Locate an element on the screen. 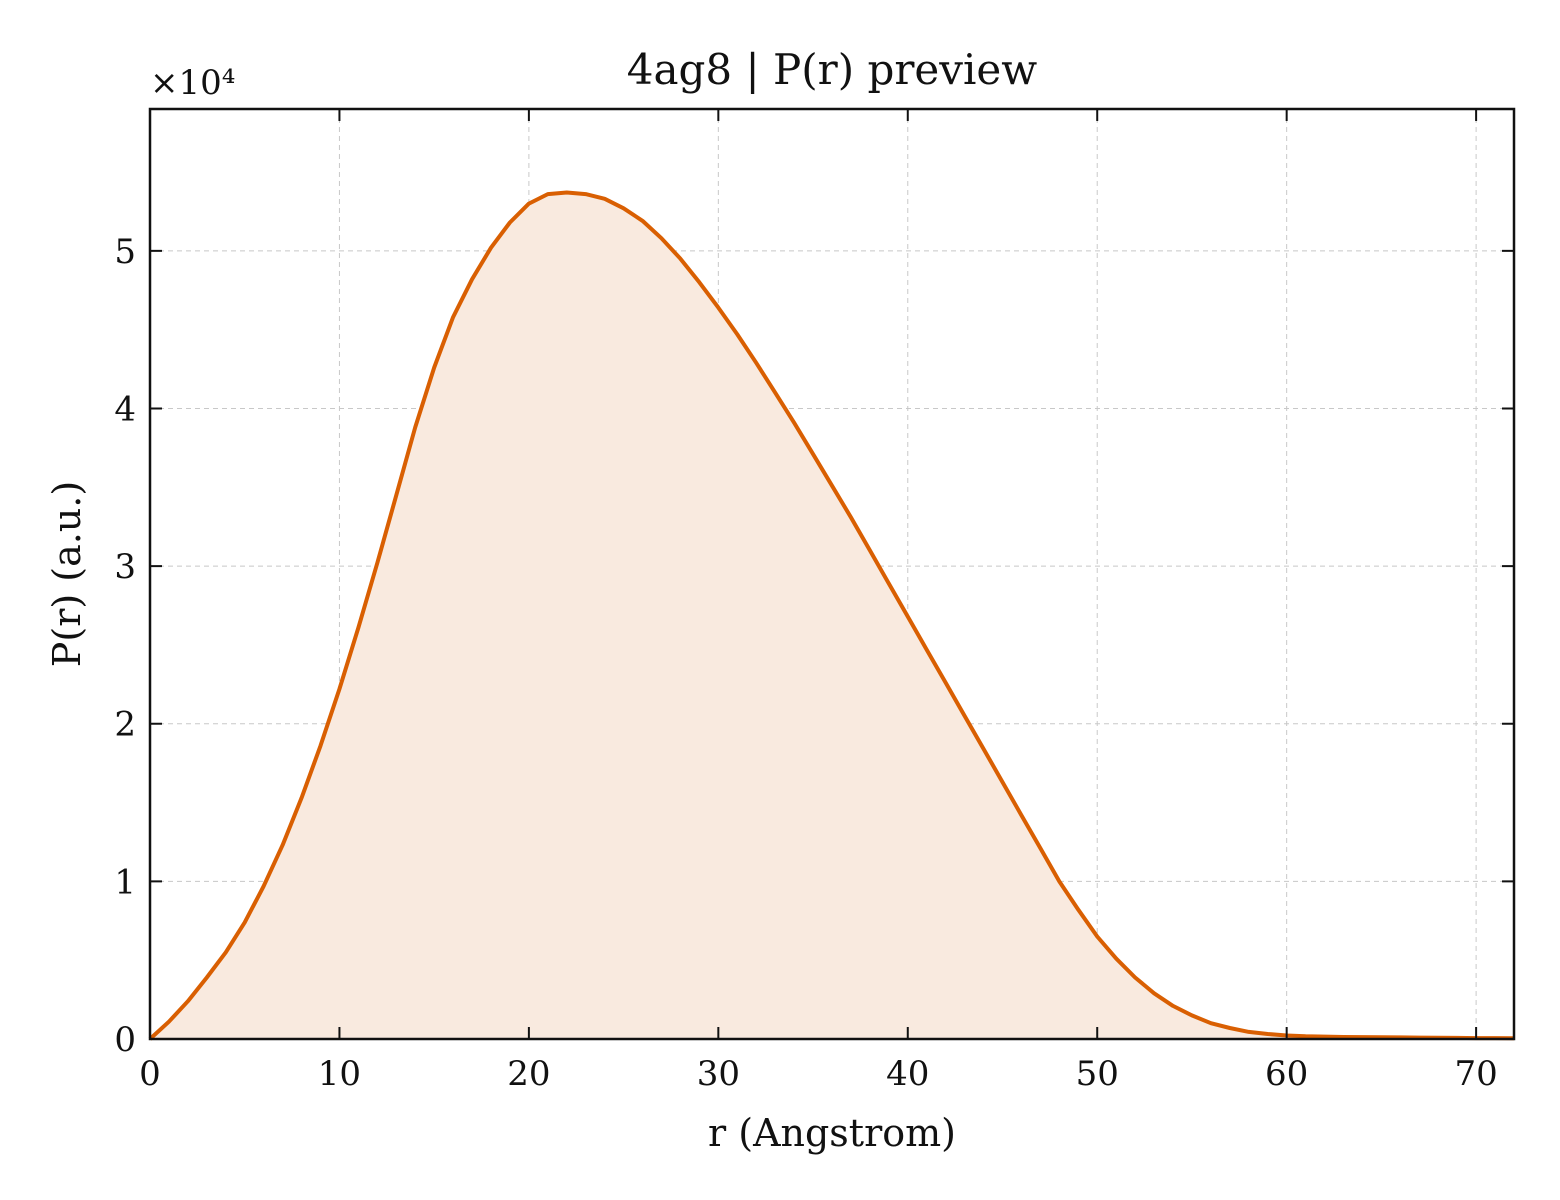 The width and height of the screenshot is (1560, 1200). y-tick-label: 4 is located at coordinates (125, 409).